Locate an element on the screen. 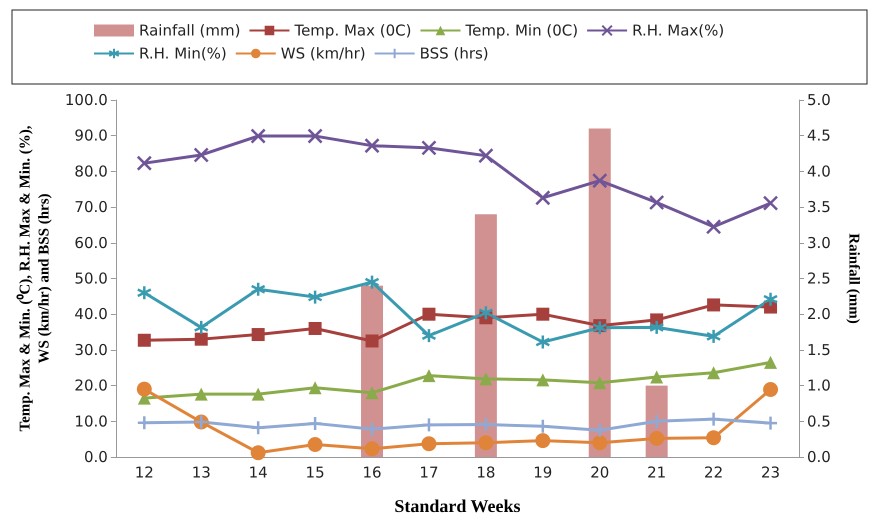 The height and width of the screenshot is (528, 879). y-tick-label: 90.0 is located at coordinates (91, 135).